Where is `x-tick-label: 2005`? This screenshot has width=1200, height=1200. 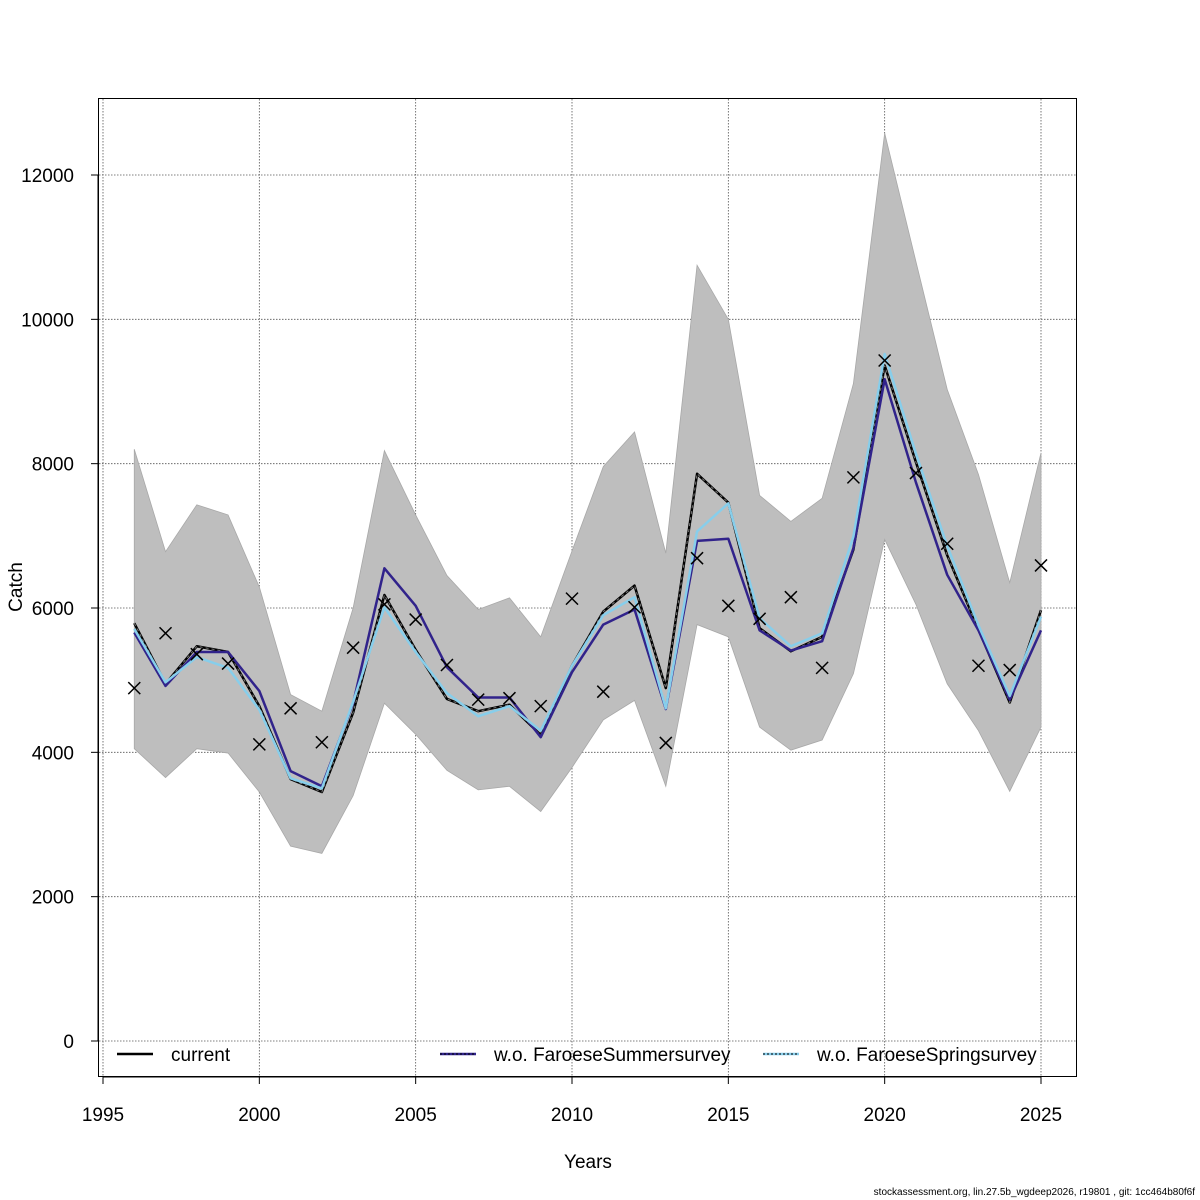
x-tick-label: 2005 is located at coordinates (416, 1115).